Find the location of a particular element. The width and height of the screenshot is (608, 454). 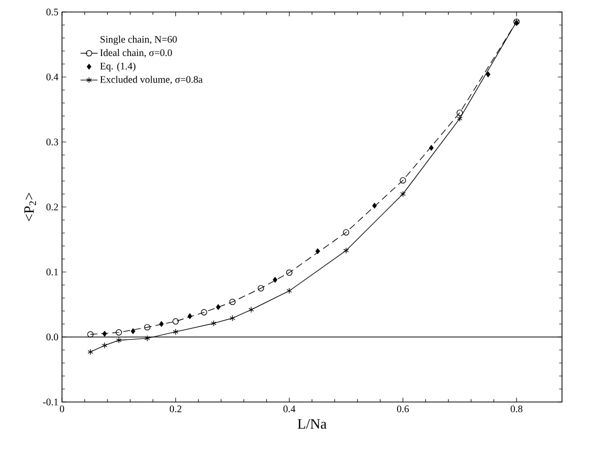

legend-label: Eq. (1.4) is located at coordinates (118, 67).